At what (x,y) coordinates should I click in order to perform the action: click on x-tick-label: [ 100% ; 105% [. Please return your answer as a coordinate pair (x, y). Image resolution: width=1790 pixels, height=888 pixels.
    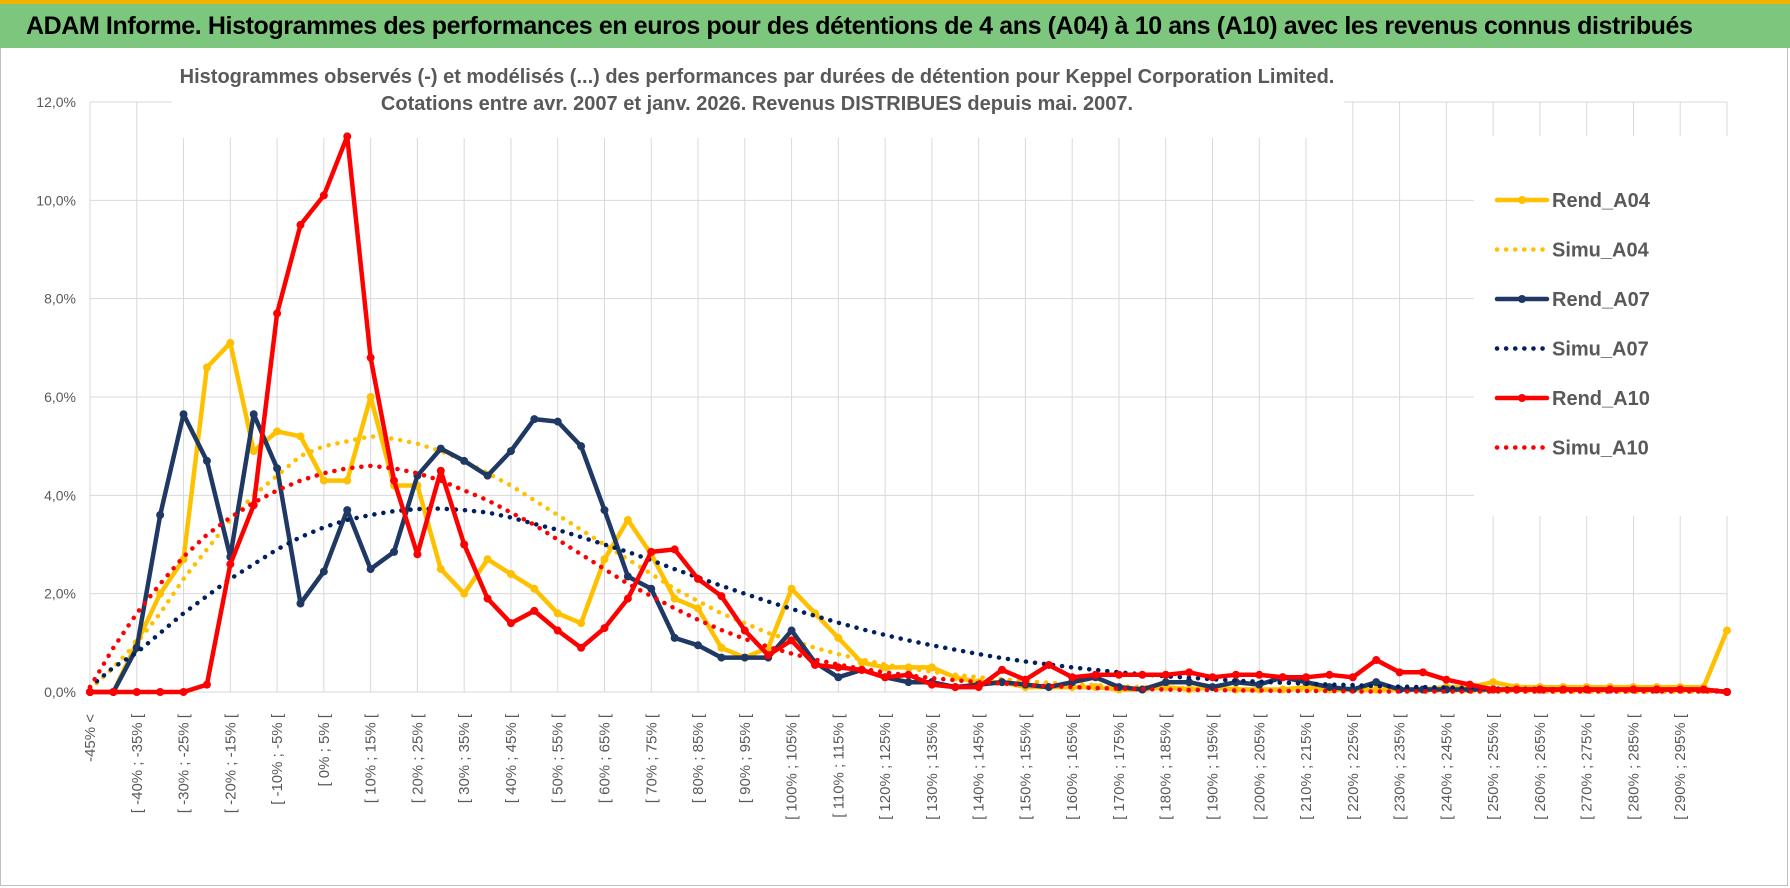
    Looking at the image, I should click on (792, 766).